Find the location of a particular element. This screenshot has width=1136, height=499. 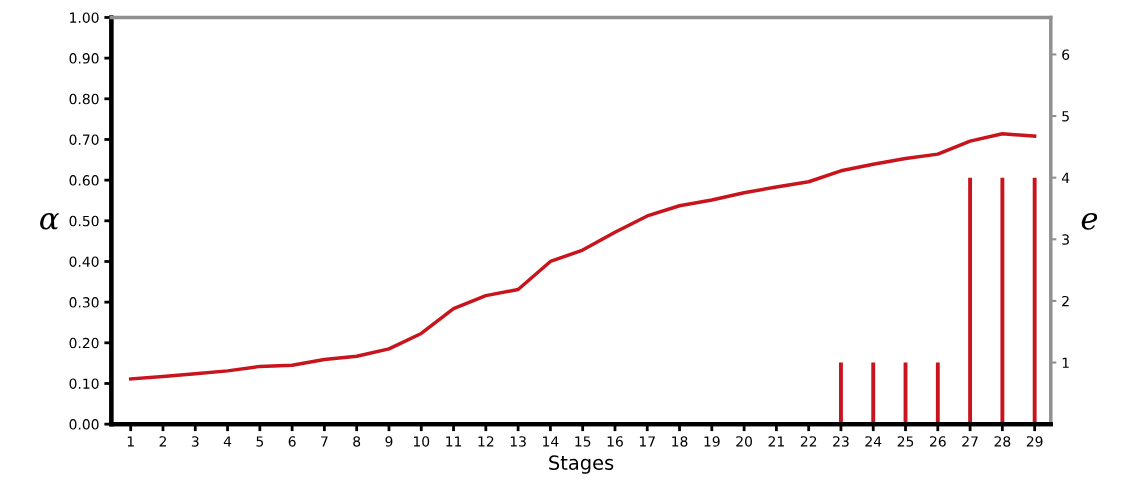

y2-tick-label: 2 is located at coordinates (1065, 301).